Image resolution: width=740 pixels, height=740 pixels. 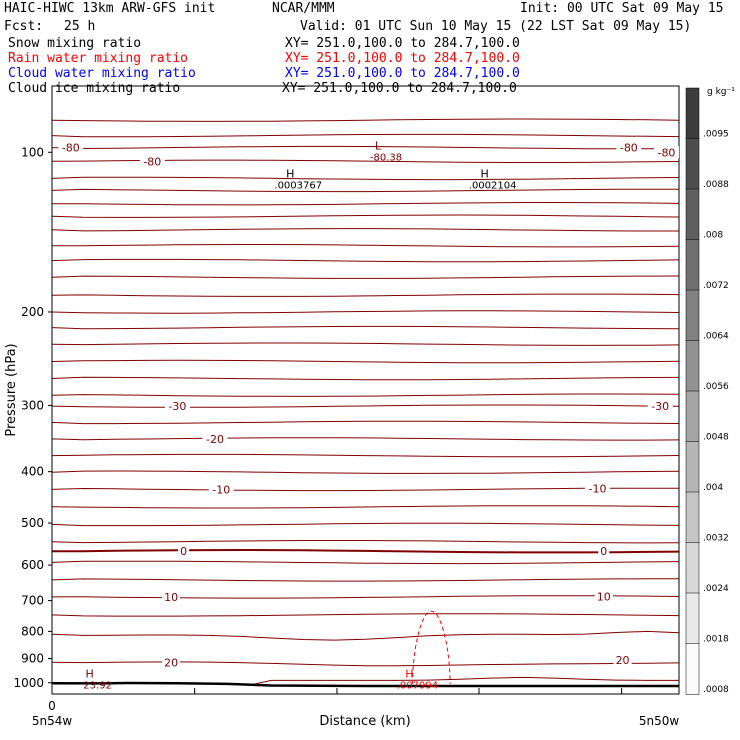 What do you see at coordinates (32, 658) in the screenshot?
I see `y-tick-label-900: 900` at bounding box center [32, 658].